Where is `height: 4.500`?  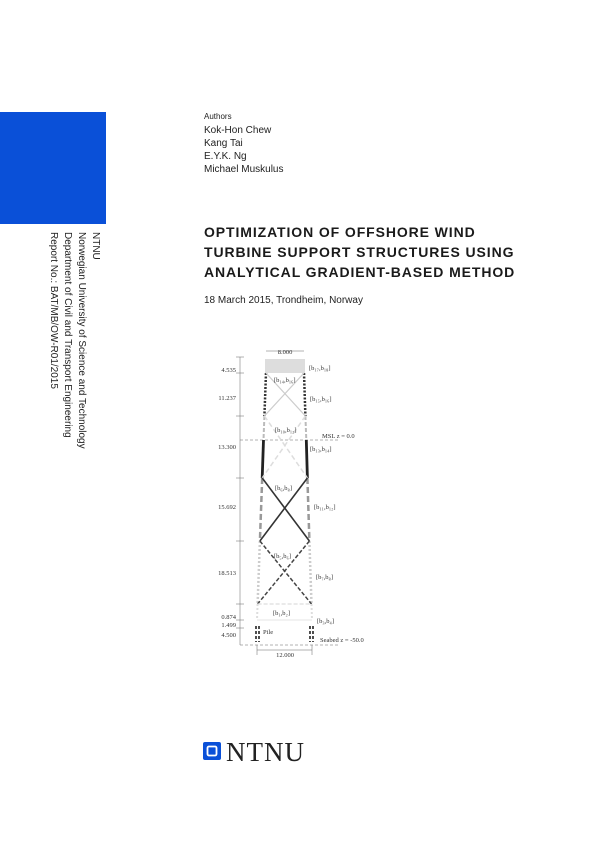 height: 4.500 is located at coordinates (228, 635).